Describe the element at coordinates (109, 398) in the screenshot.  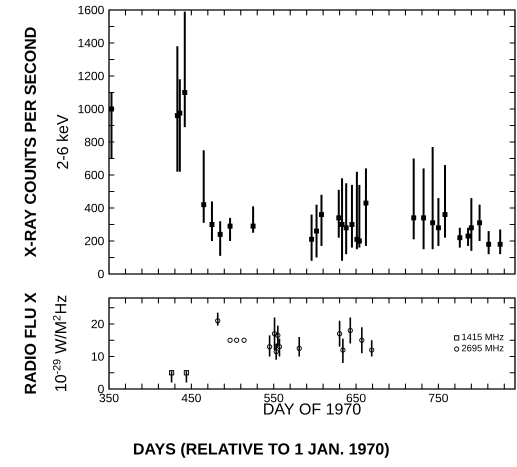
I see `x-tick-label: 350` at that location.